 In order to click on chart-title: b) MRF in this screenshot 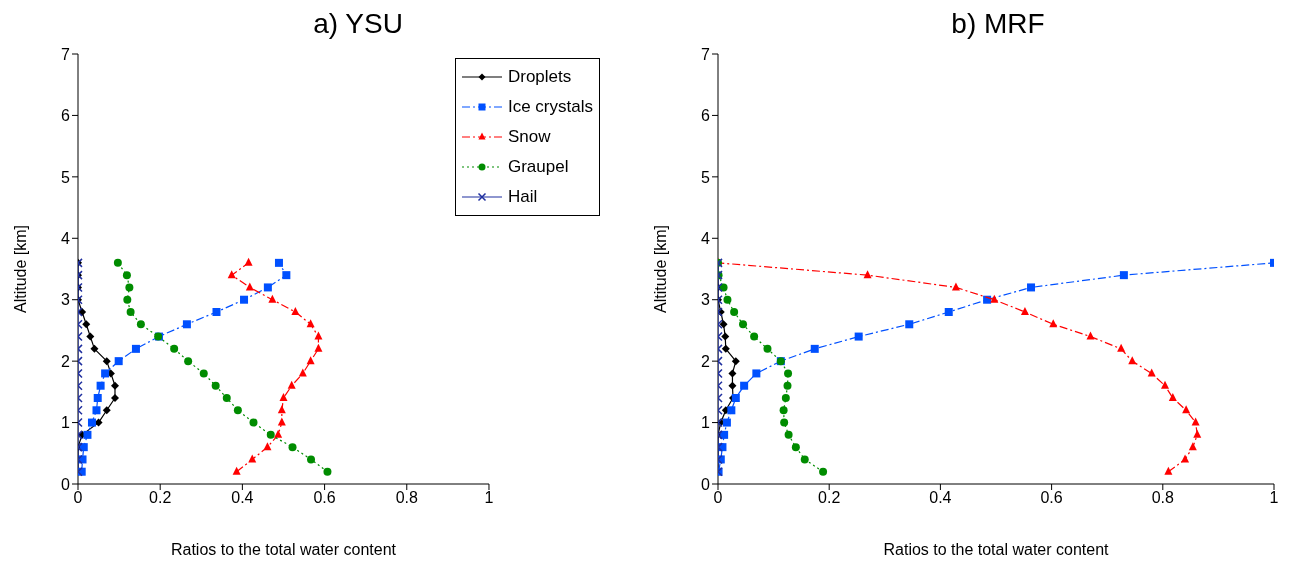, I will do `click(998, 24)`.